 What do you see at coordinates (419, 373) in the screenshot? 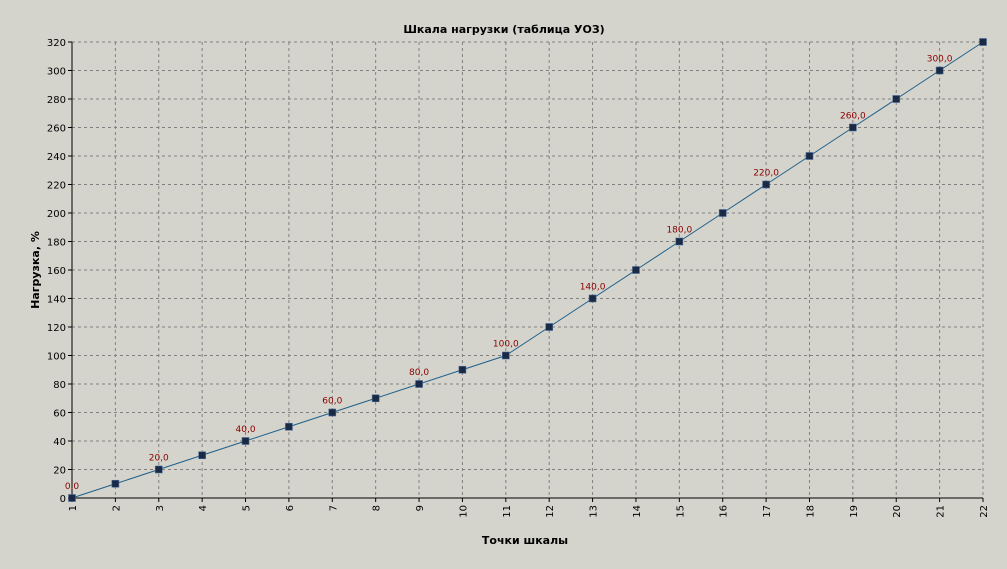
I see `data-label: 80,0` at bounding box center [419, 373].